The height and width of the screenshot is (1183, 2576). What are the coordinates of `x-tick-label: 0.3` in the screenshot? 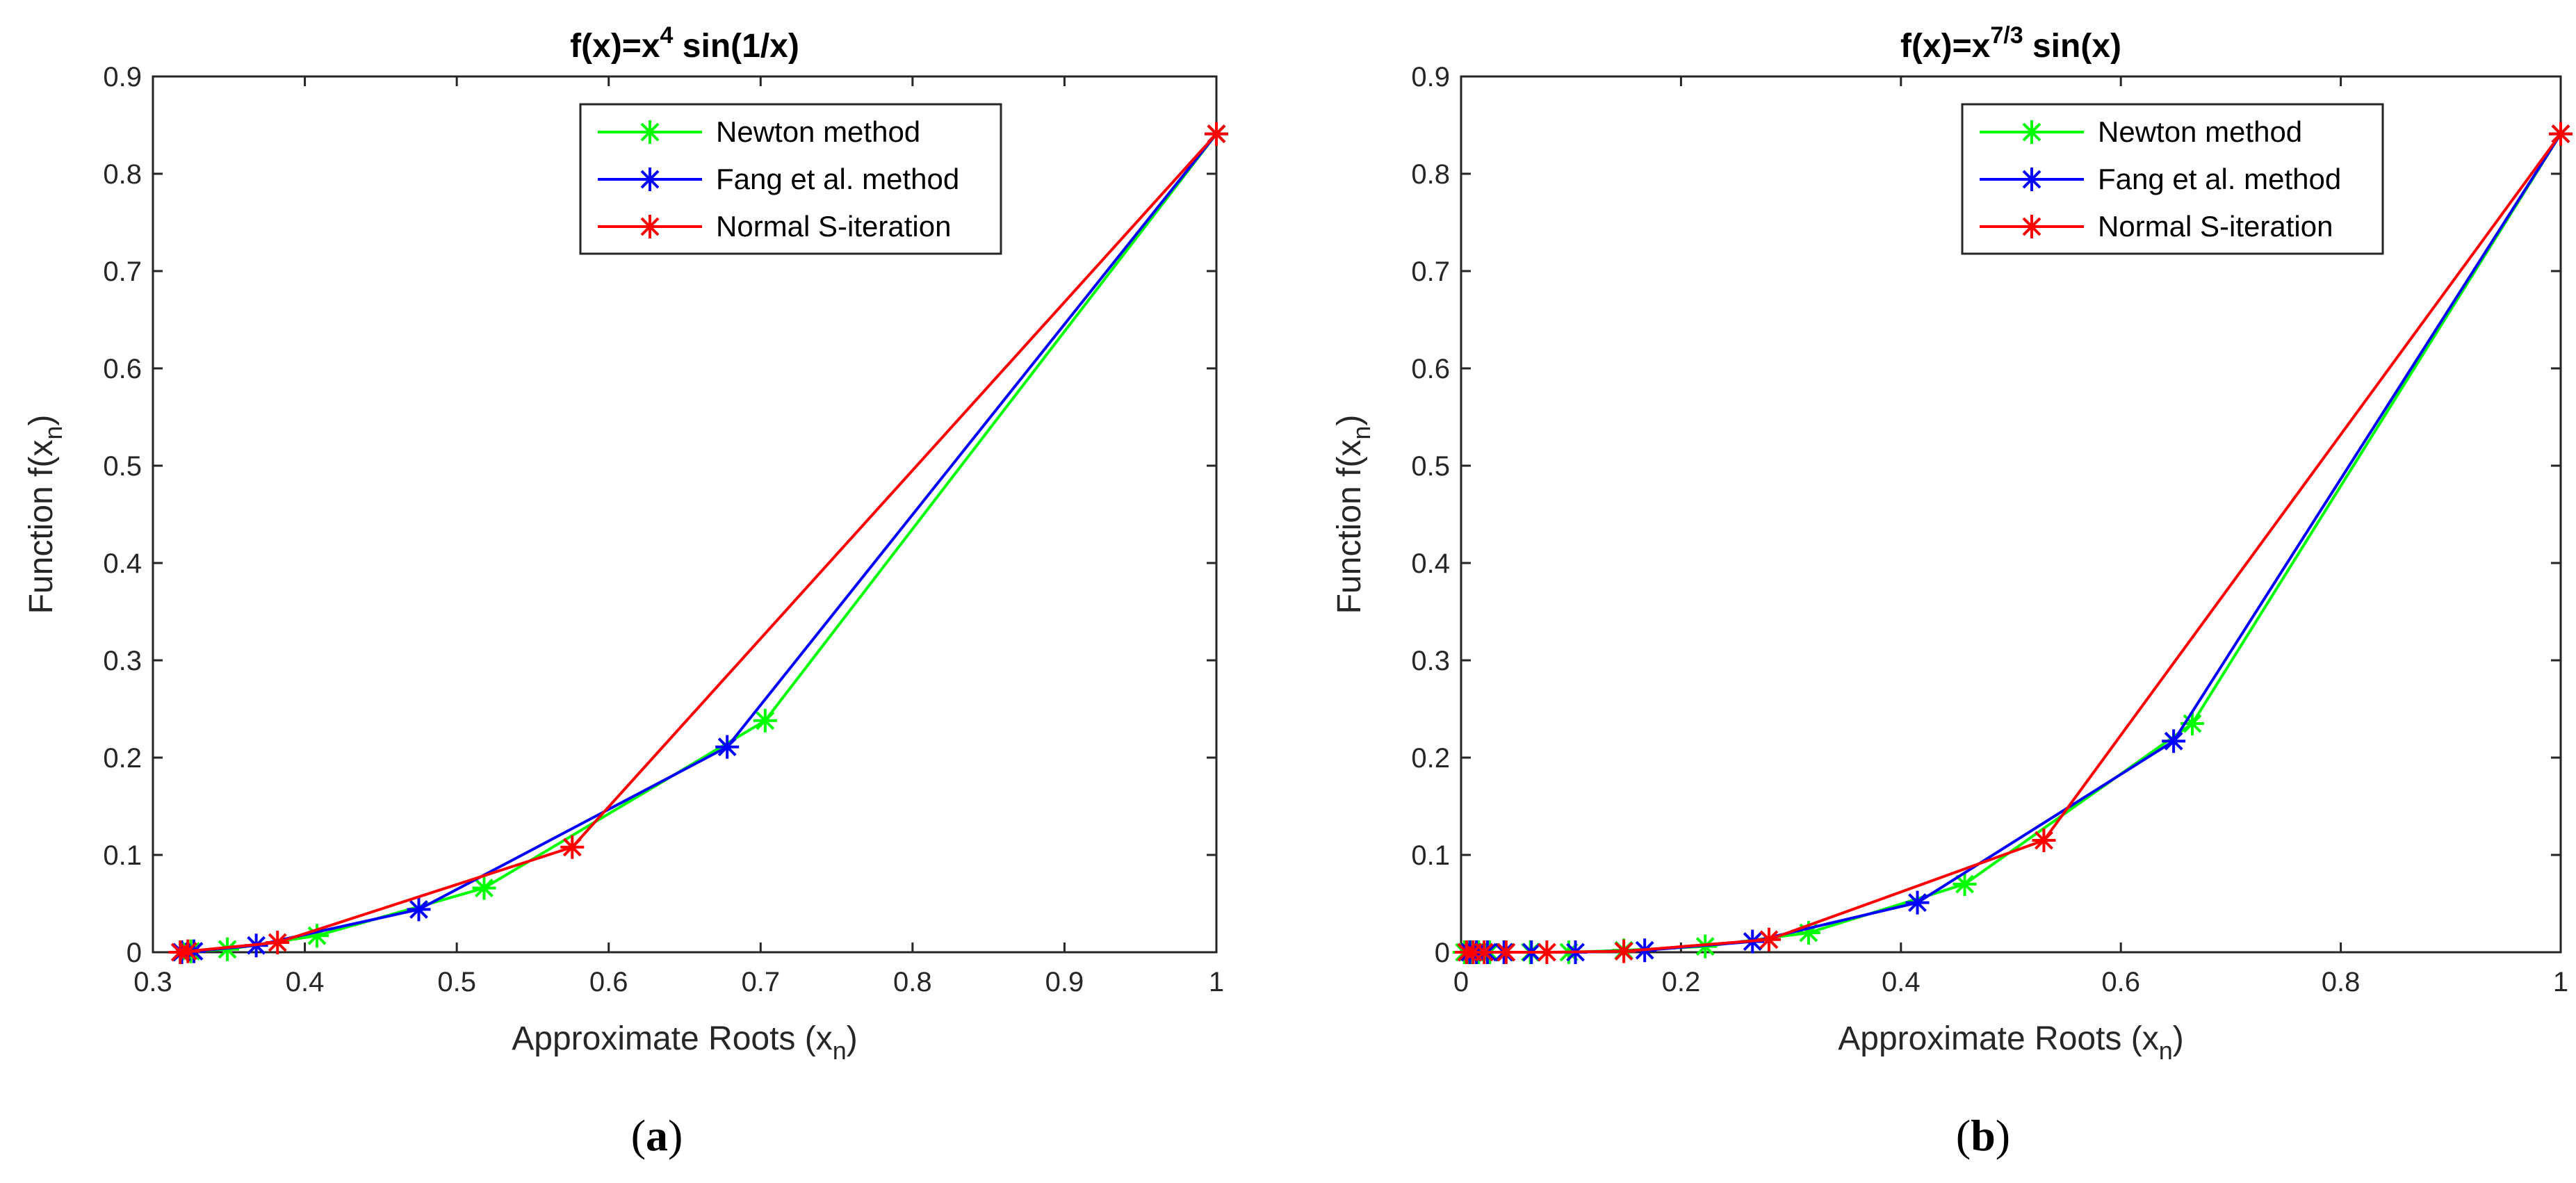 It's located at (152, 982).